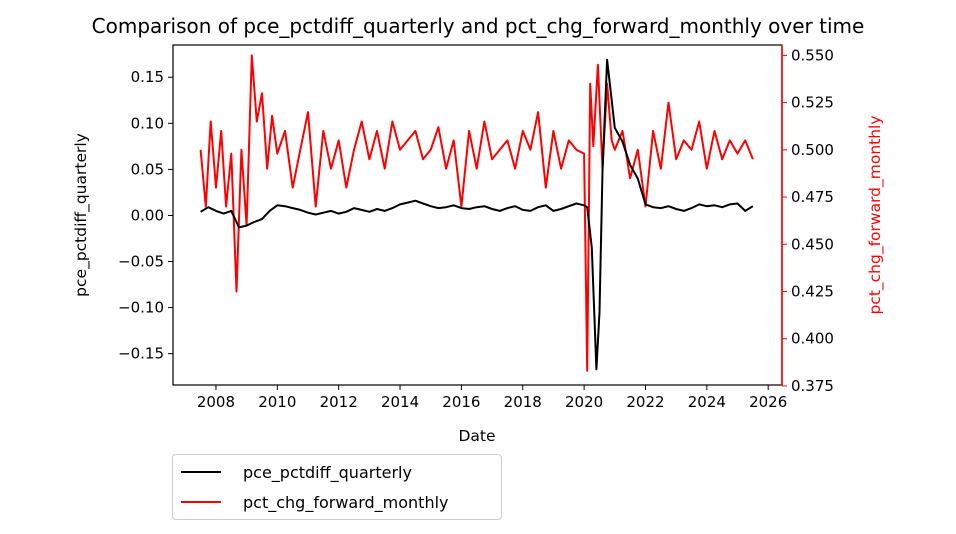 The height and width of the screenshot is (534, 956). I want to click on legend-swatch-pce, so click(201, 472).